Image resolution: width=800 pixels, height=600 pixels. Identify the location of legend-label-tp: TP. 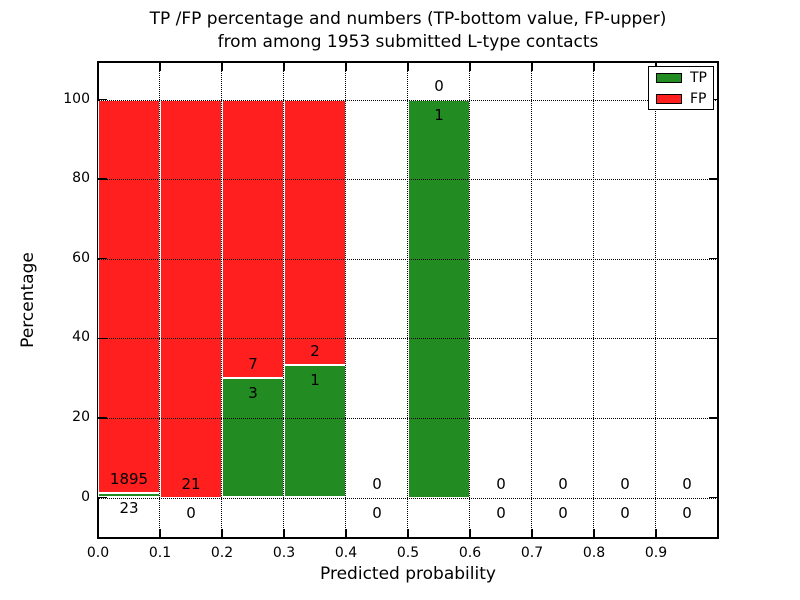
(698, 77).